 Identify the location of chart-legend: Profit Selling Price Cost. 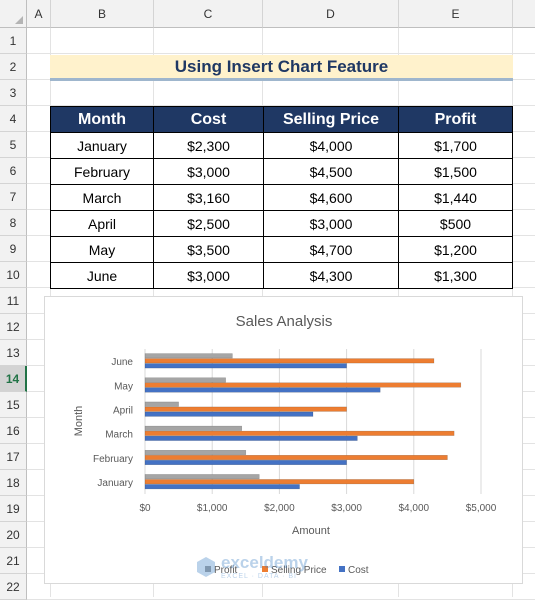
(287, 570).